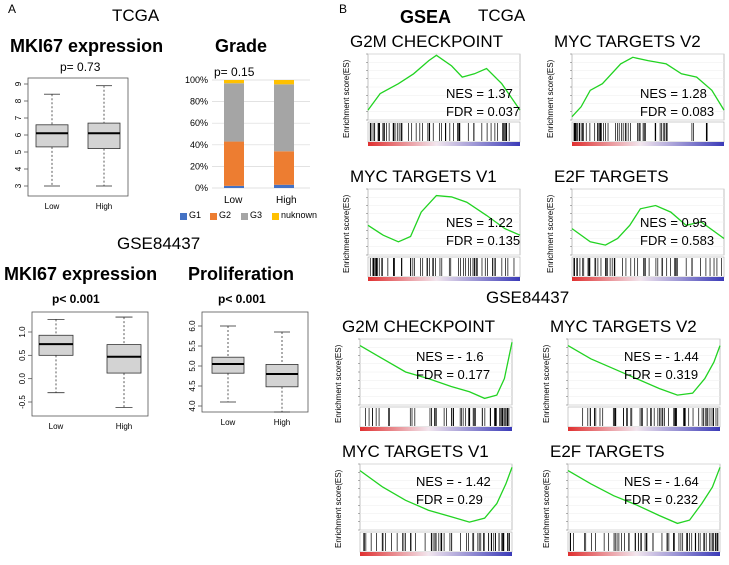  What do you see at coordinates (213, 216) in the screenshot?
I see `legend-swatch-g2` at bounding box center [213, 216].